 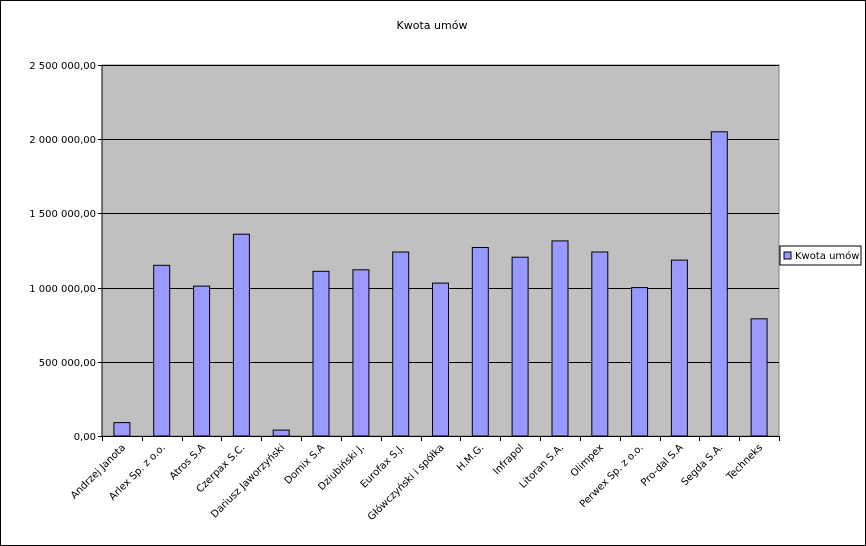 What do you see at coordinates (62, 289) in the screenshot?
I see `y-tick-label: 1 000 000,00` at bounding box center [62, 289].